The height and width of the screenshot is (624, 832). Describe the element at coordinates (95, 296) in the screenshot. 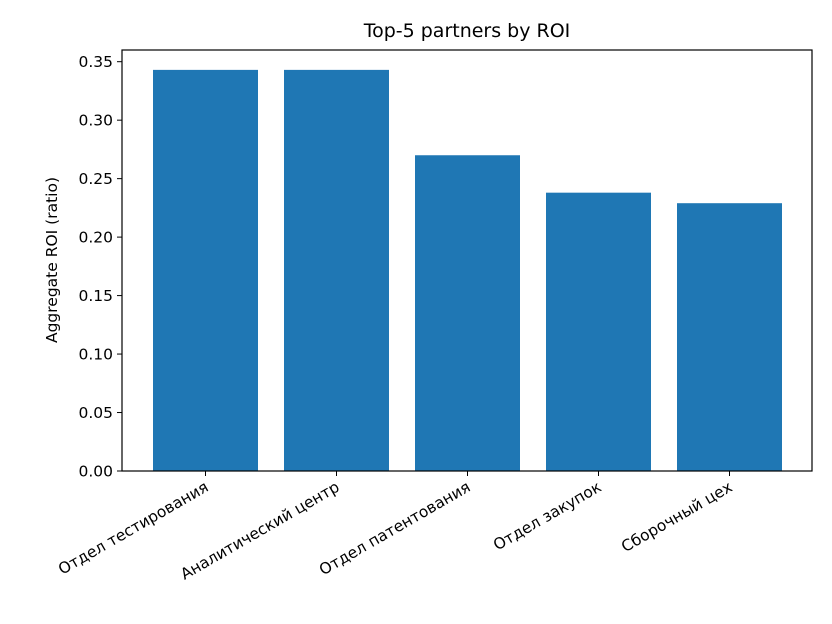

I see `y-tick-label: 0.15` at that location.